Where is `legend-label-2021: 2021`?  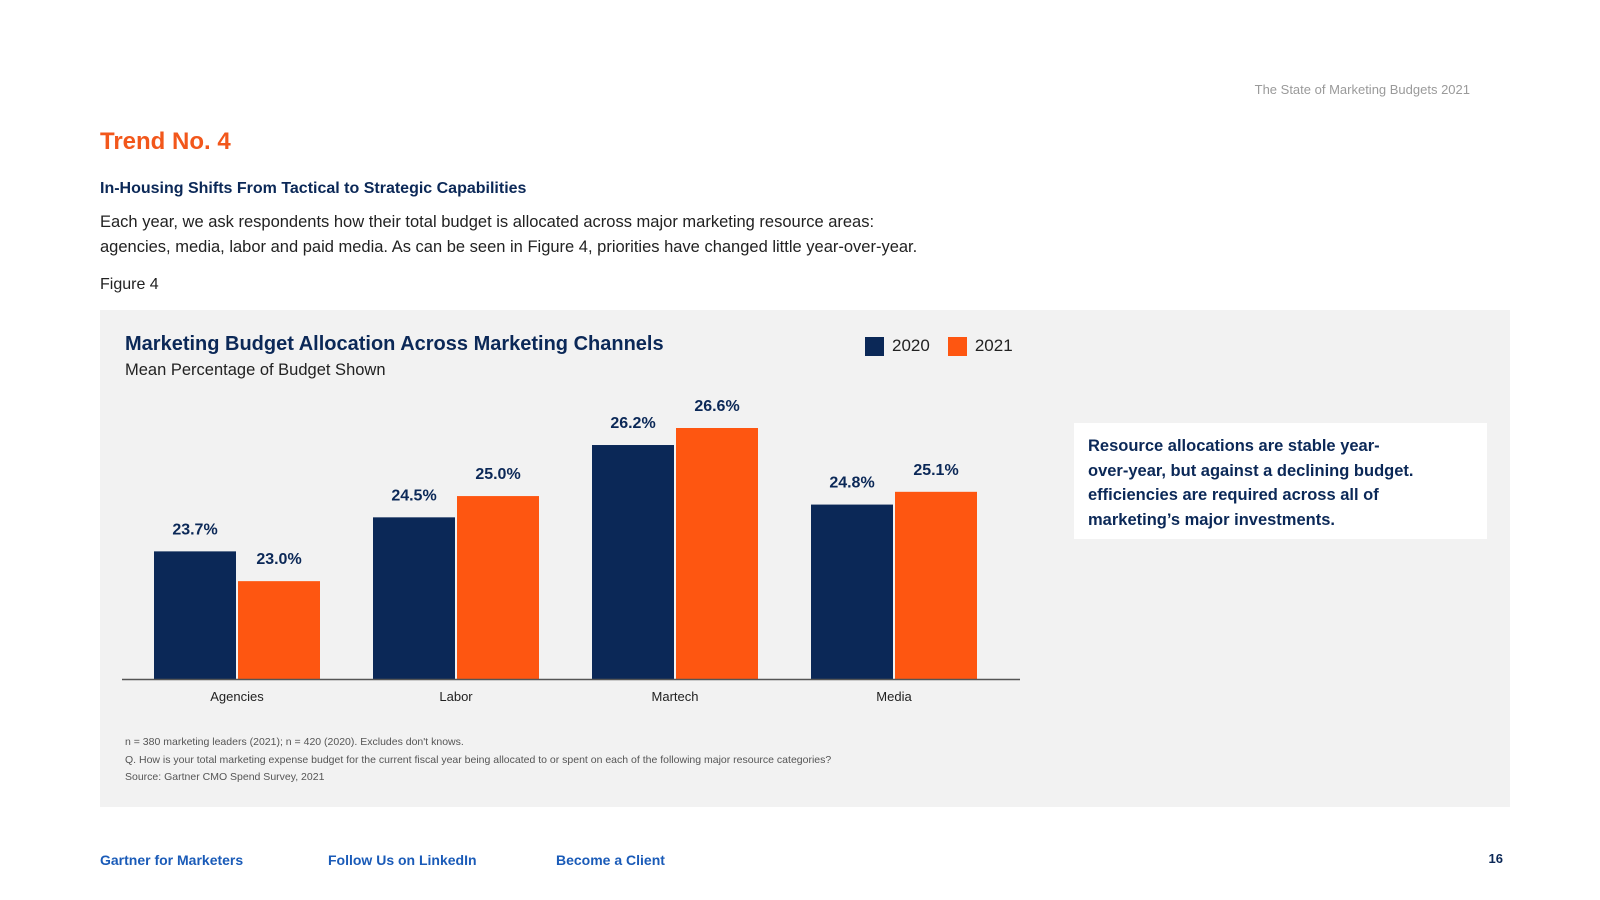 legend-label-2021: 2021 is located at coordinates (993, 345).